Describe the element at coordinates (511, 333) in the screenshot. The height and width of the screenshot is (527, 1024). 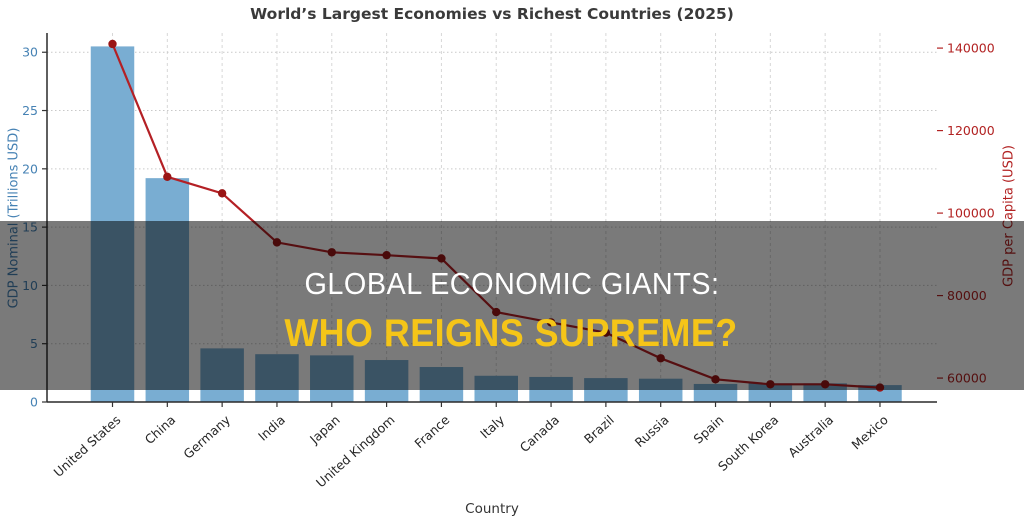
I see `banner-subheadline: WHO REIGNS SUPREME?` at that location.